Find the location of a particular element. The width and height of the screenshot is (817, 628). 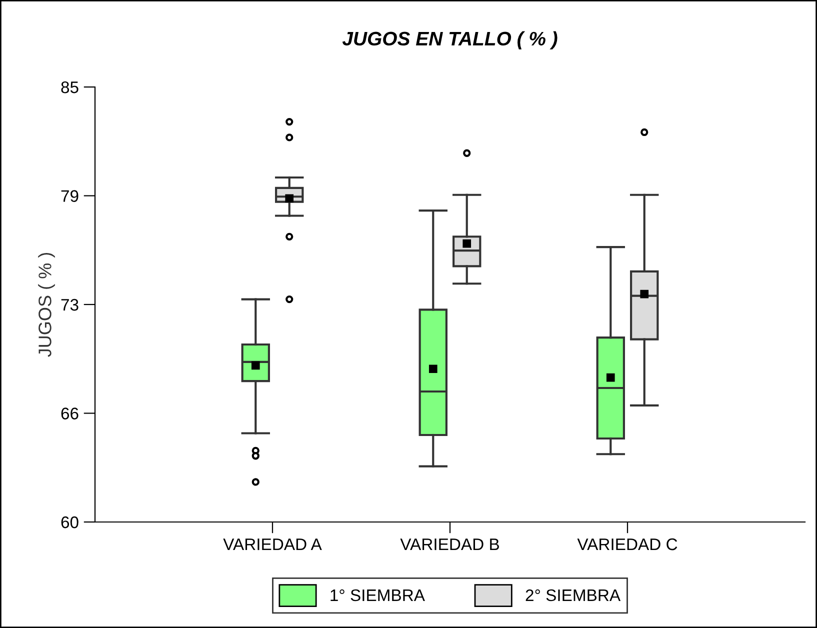

x-tick-label: VARIEDAD A is located at coordinates (272, 544).